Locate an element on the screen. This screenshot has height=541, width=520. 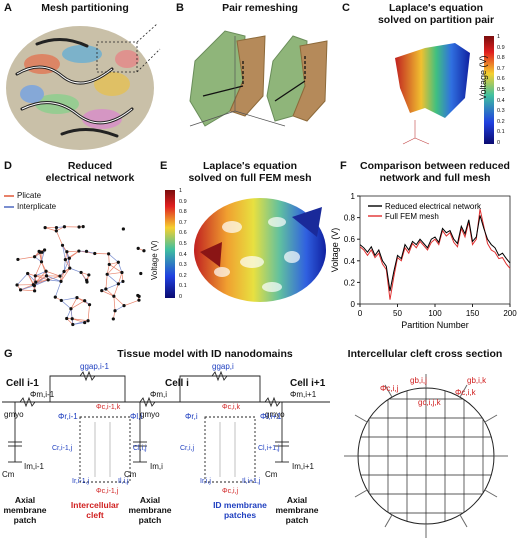
i-r-prev: Ir,i-1,j is located at coordinates (81, 481).